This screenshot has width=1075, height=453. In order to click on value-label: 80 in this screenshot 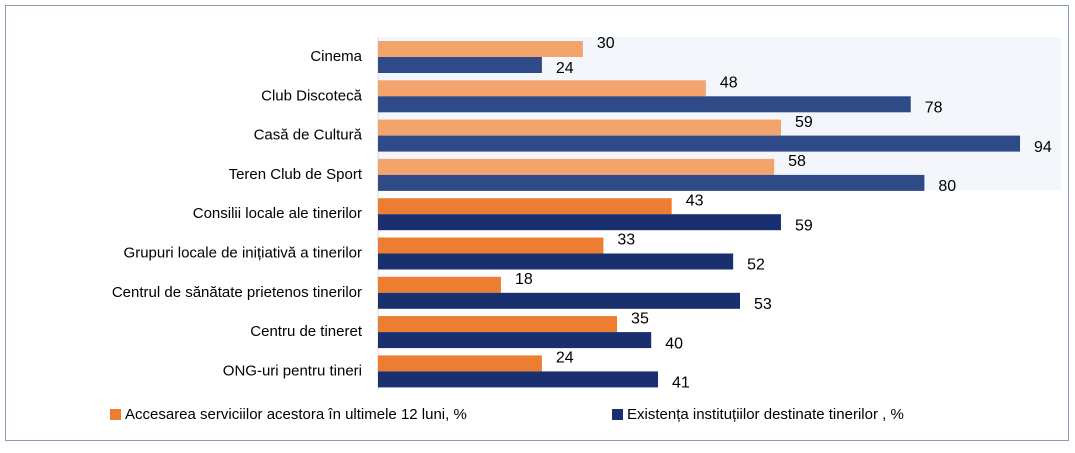, I will do `click(947, 186)`.